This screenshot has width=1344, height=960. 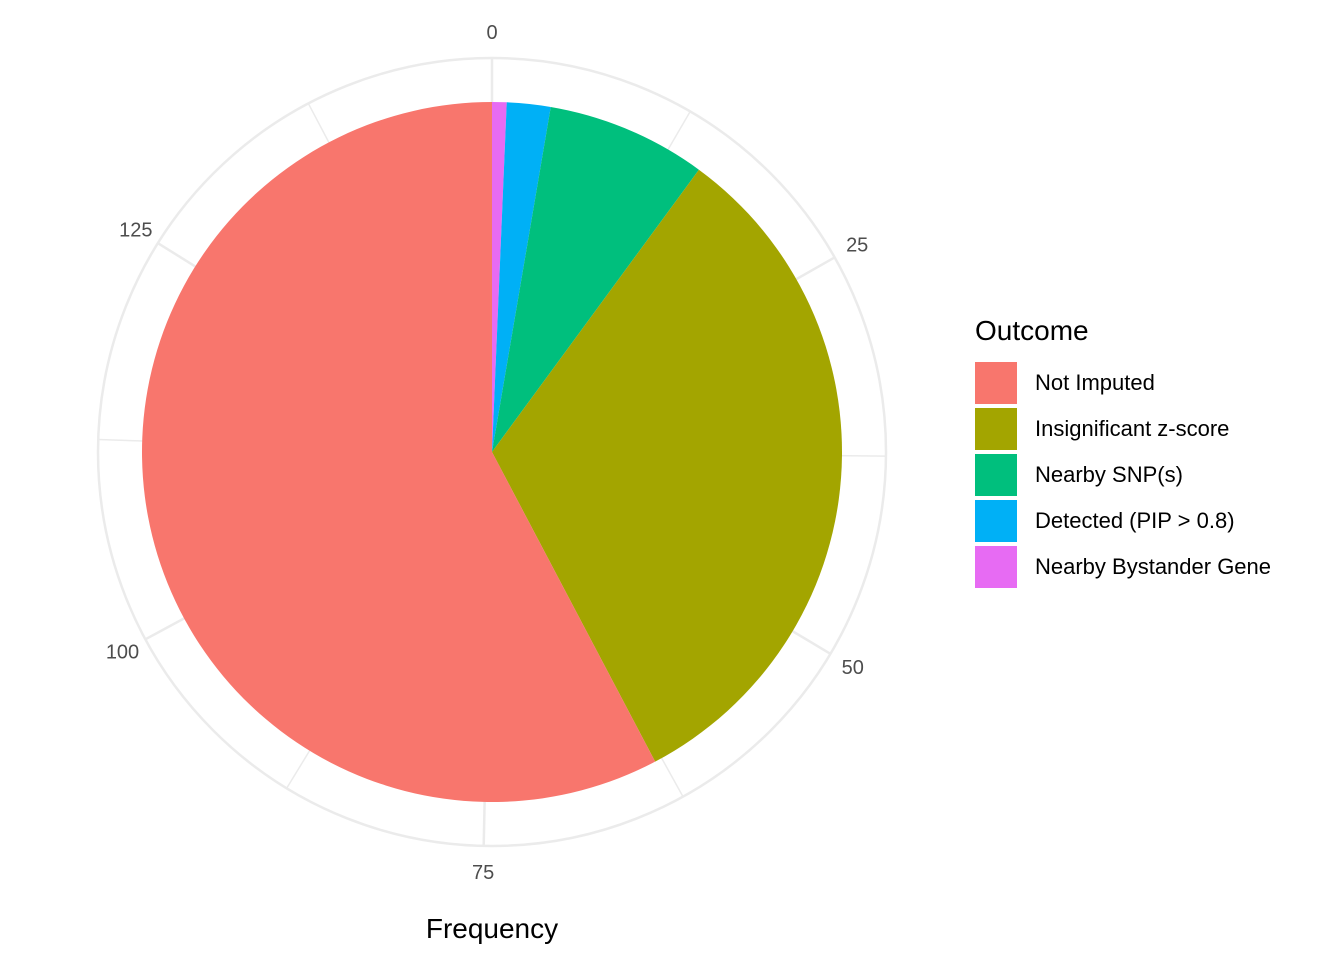 I want to click on tick-label: 25, so click(x=857, y=246).